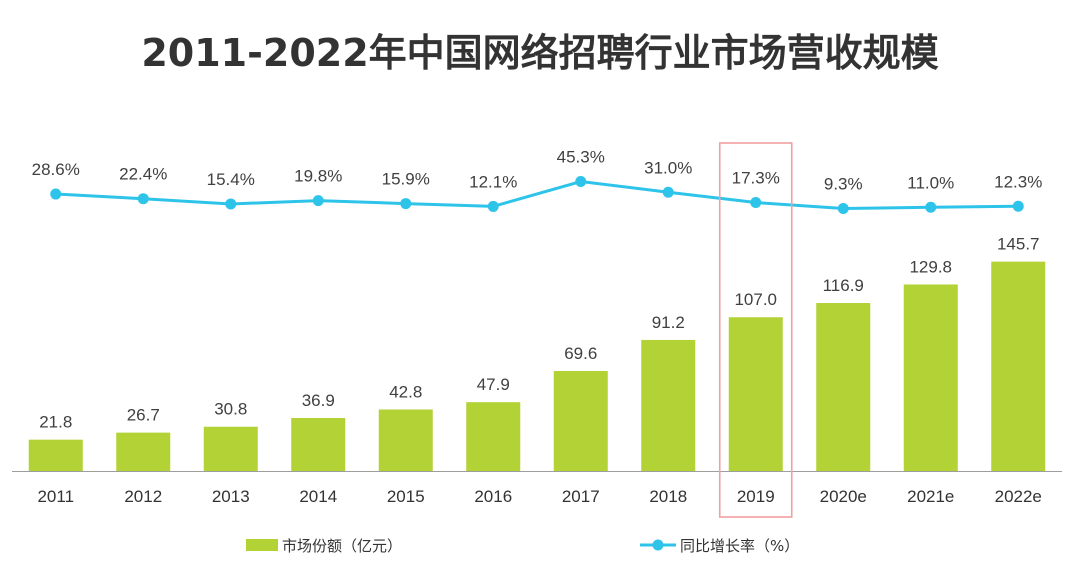 The width and height of the screenshot is (1080, 568). I want to click on growth-rate-label: 12.1%, so click(493, 181).